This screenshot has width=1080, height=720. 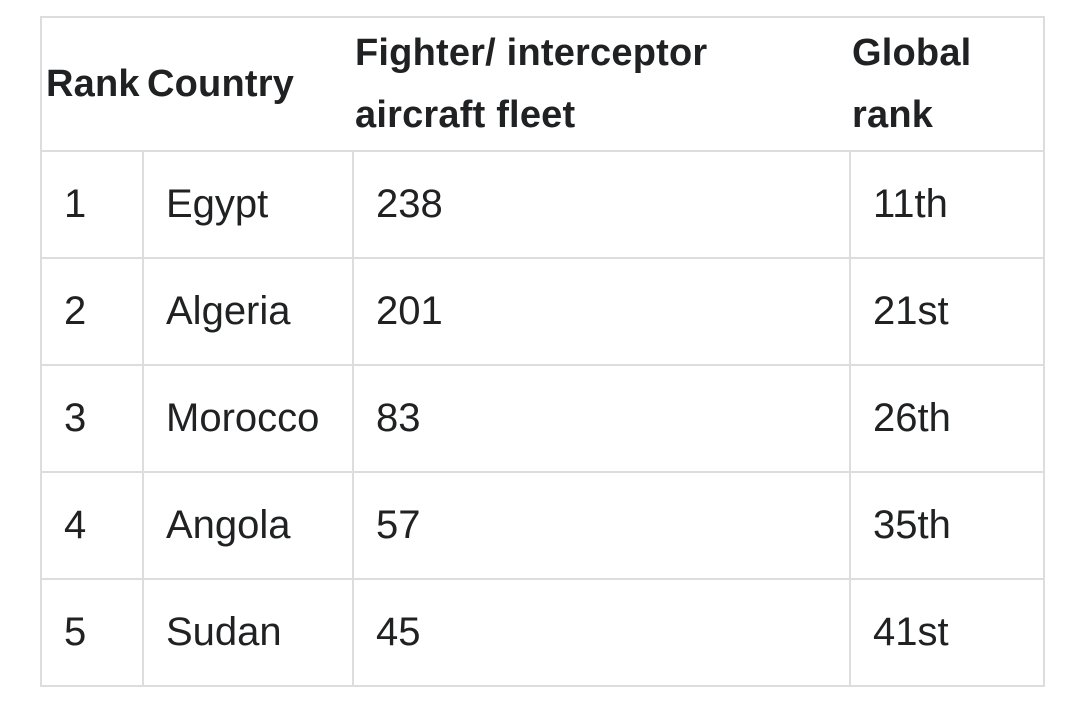 What do you see at coordinates (248, 525) in the screenshot?
I see `country-cell: Angola` at bounding box center [248, 525].